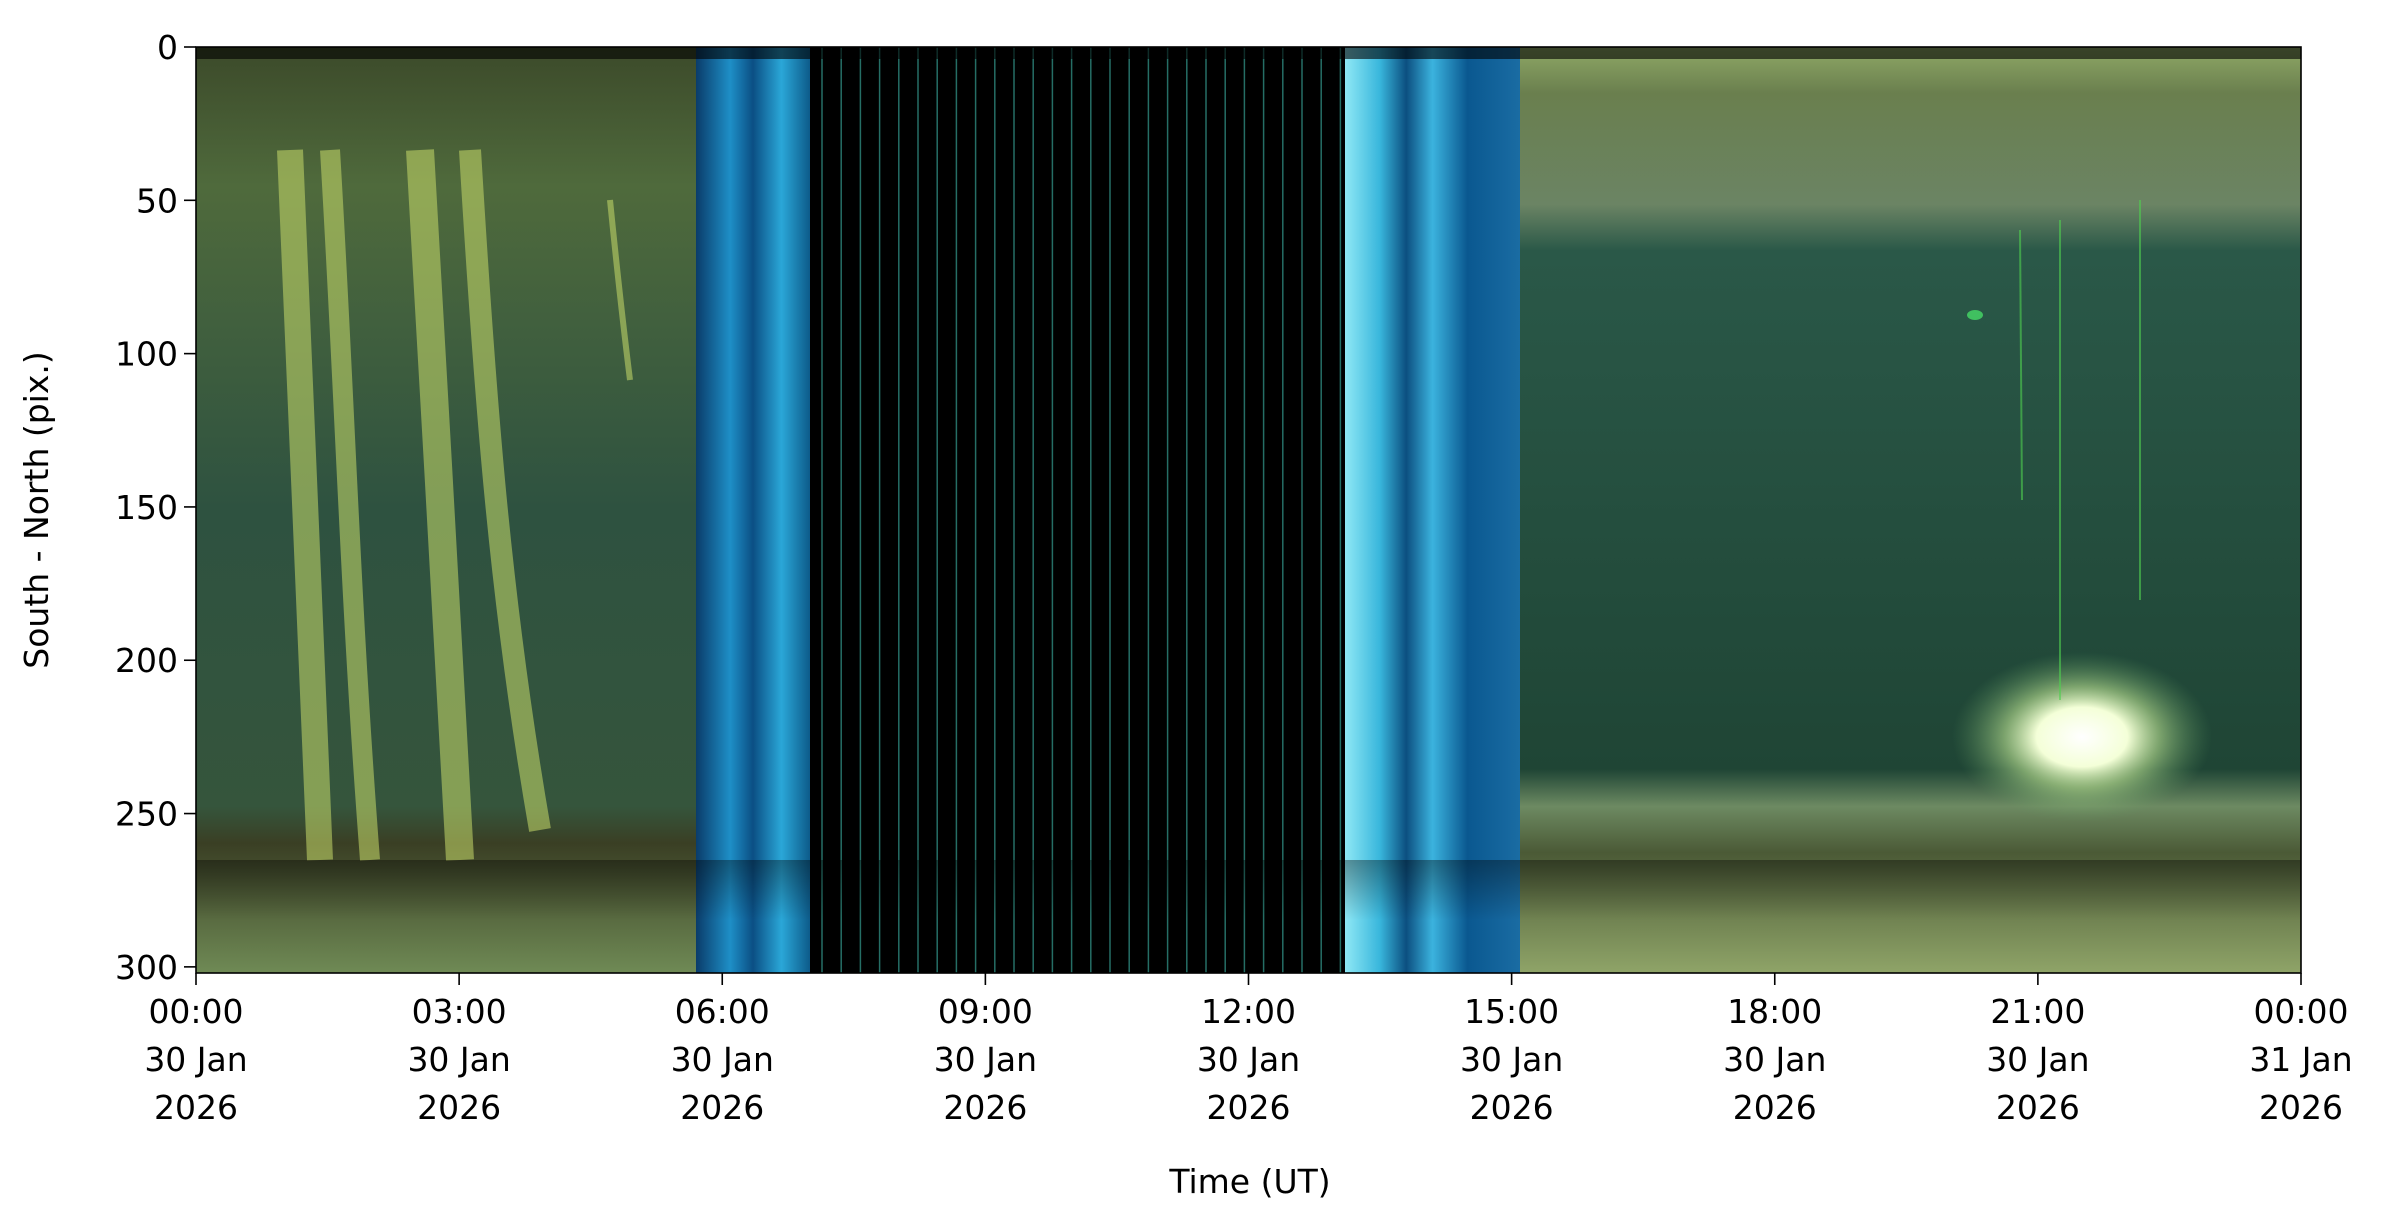  What do you see at coordinates (1774, 1059) in the screenshot?
I see `x-tick-label: 18:00 30 Jan 2026` at bounding box center [1774, 1059].